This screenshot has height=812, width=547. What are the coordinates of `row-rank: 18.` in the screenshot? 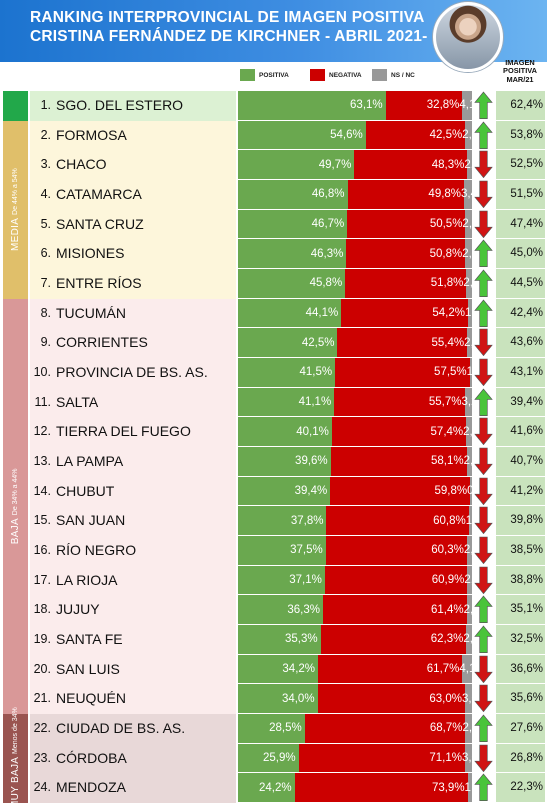 It's located at (42, 609).